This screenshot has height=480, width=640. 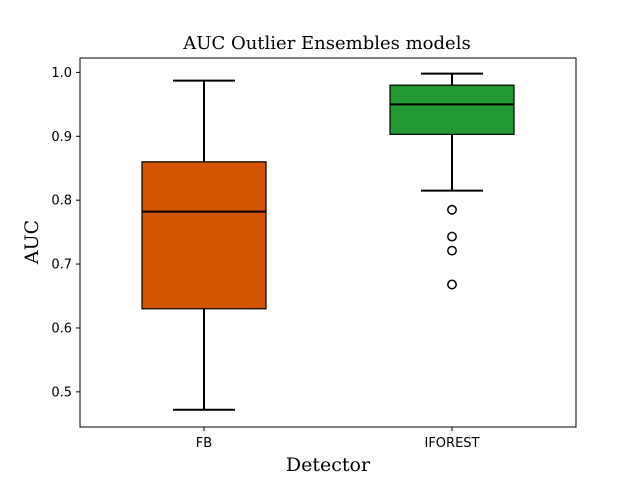 I want to click on x-tick-label: FB, so click(x=204, y=443).